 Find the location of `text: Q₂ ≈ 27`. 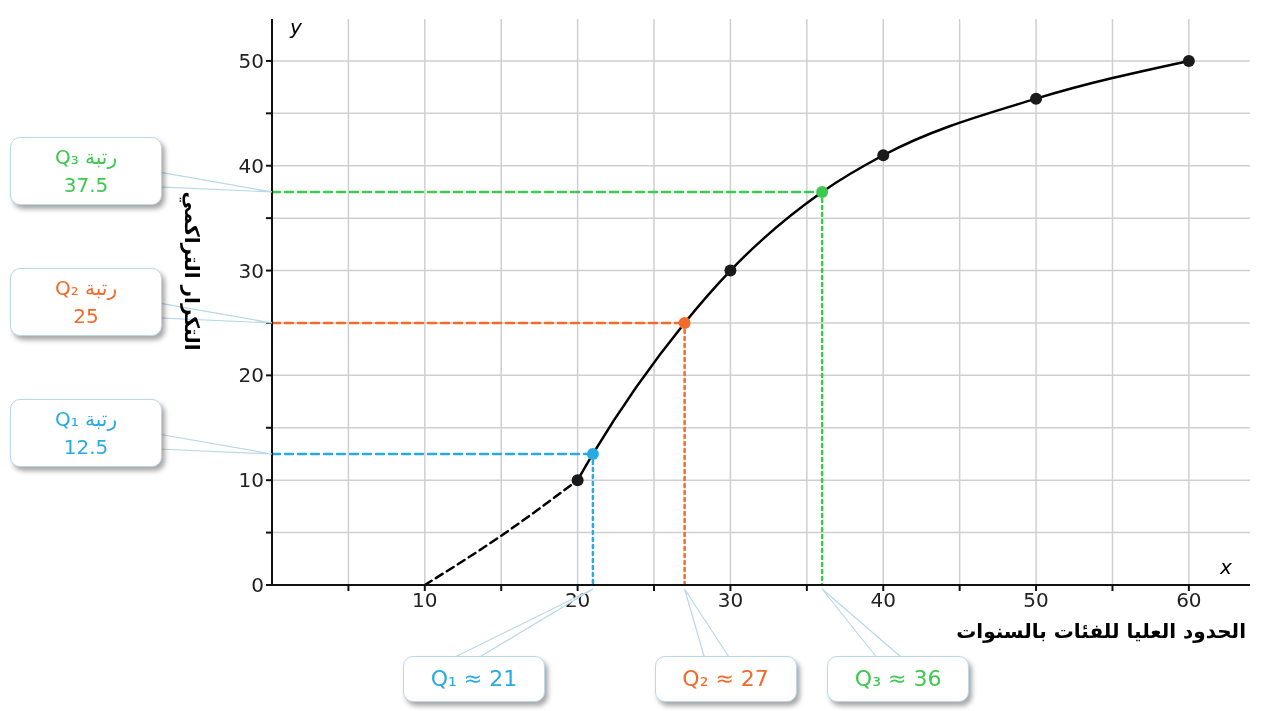

text: Q₂ ≈ 27 is located at coordinates (725, 679).